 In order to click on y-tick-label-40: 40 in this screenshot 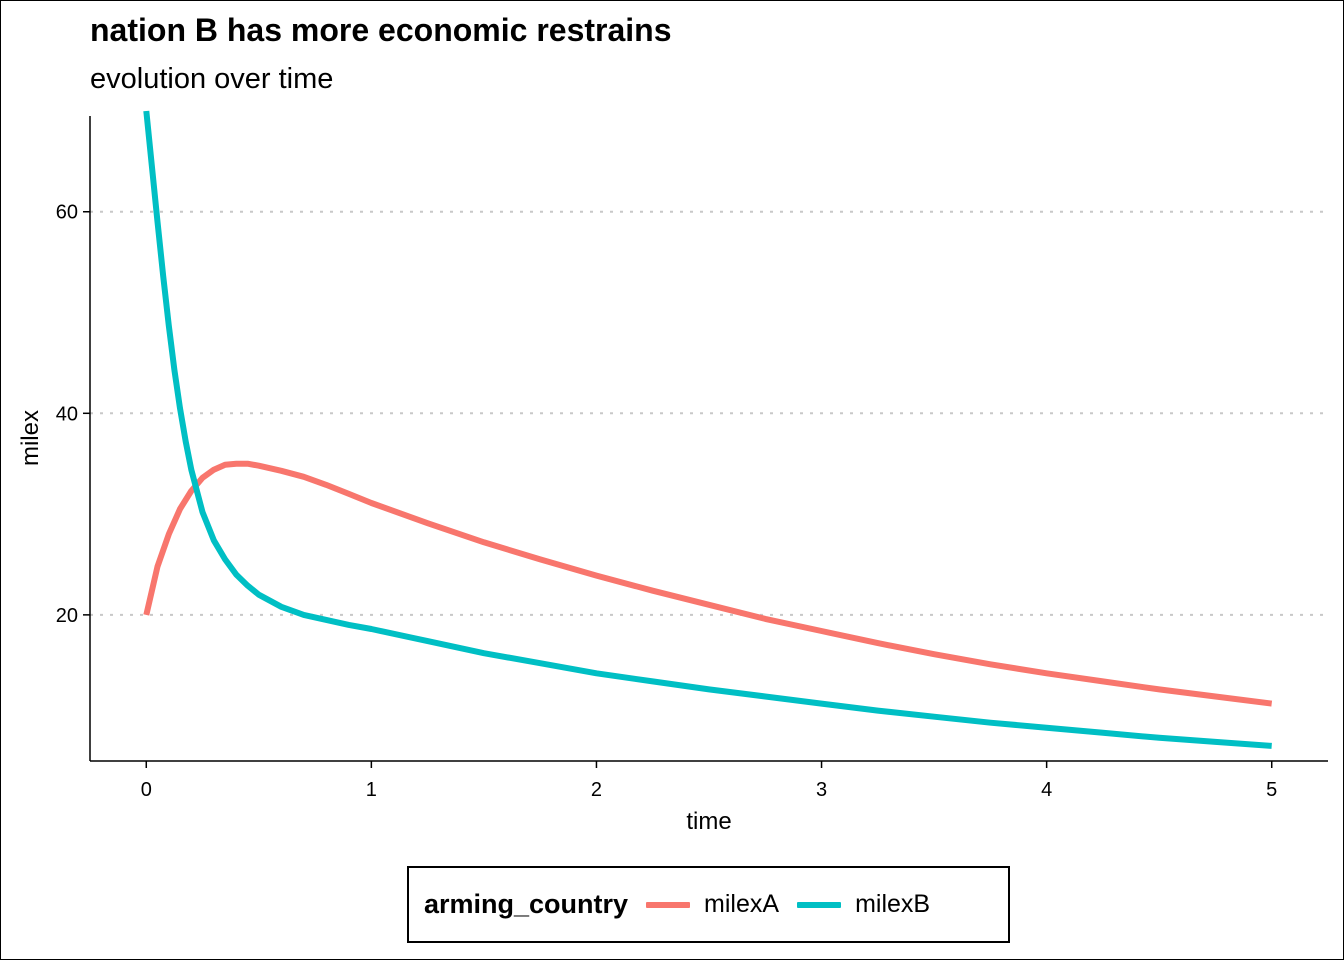, I will do `click(67, 414)`.